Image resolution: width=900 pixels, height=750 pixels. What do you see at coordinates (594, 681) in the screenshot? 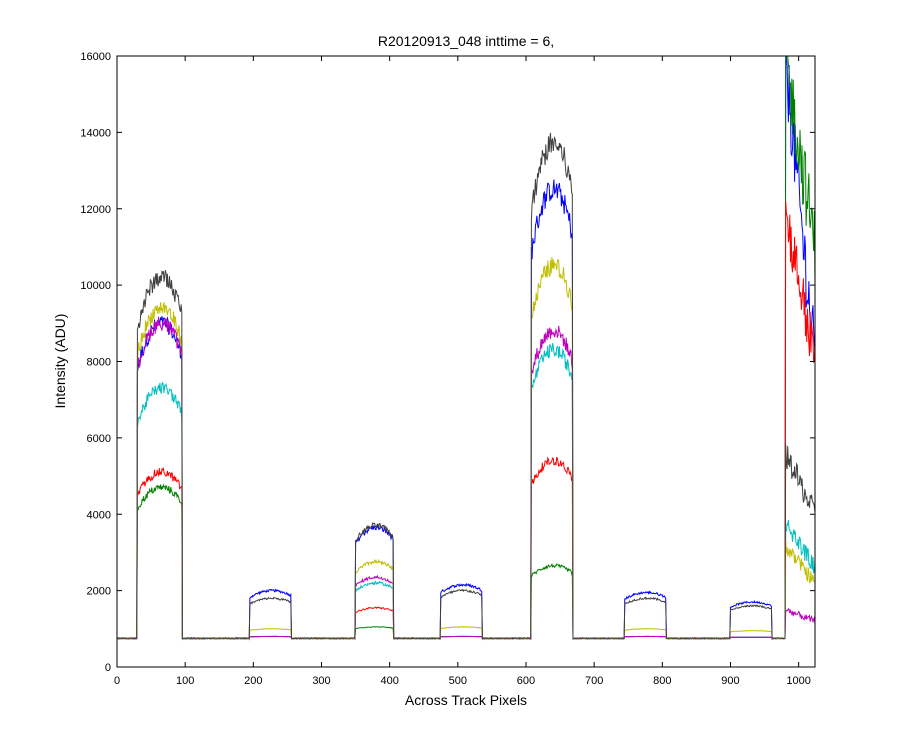
I see `x-tick-label: 700` at bounding box center [594, 681].